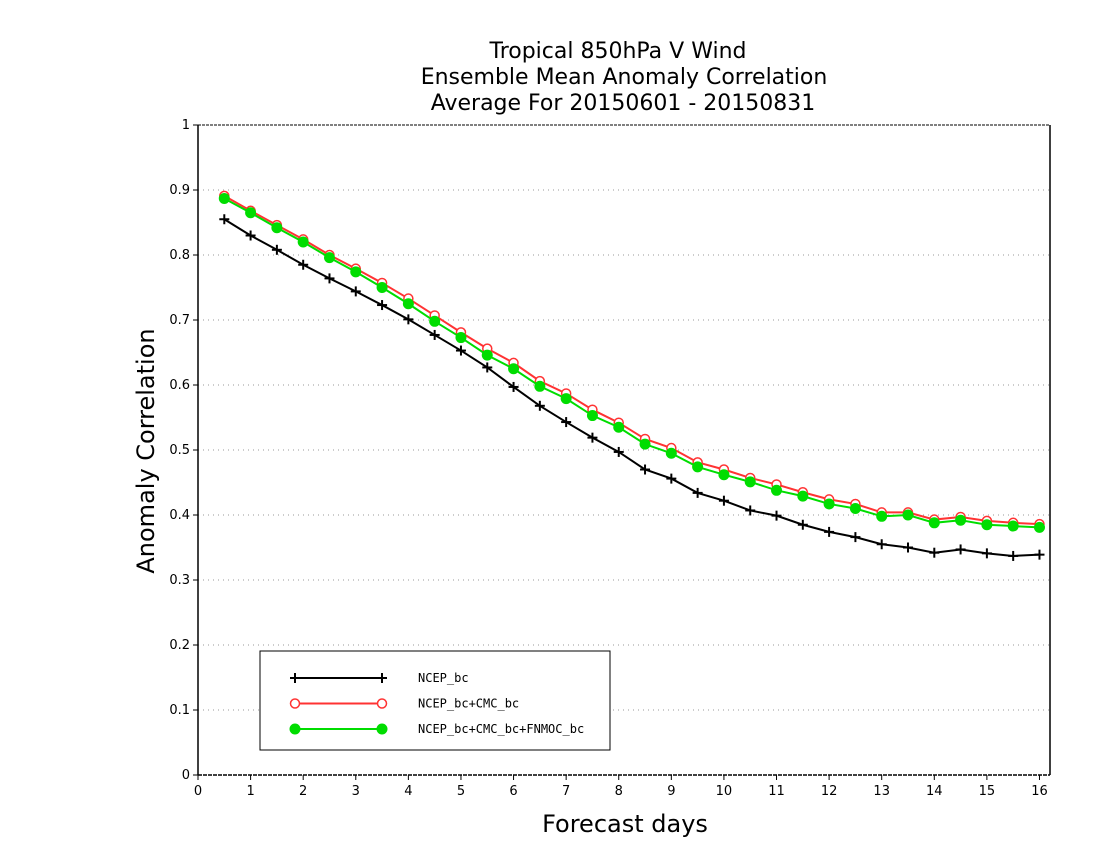 This screenshot has height=850, width=1100. What do you see at coordinates (179, 710) in the screenshot?
I see `y-tick-label: 0.1` at bounding box center [179, 710].